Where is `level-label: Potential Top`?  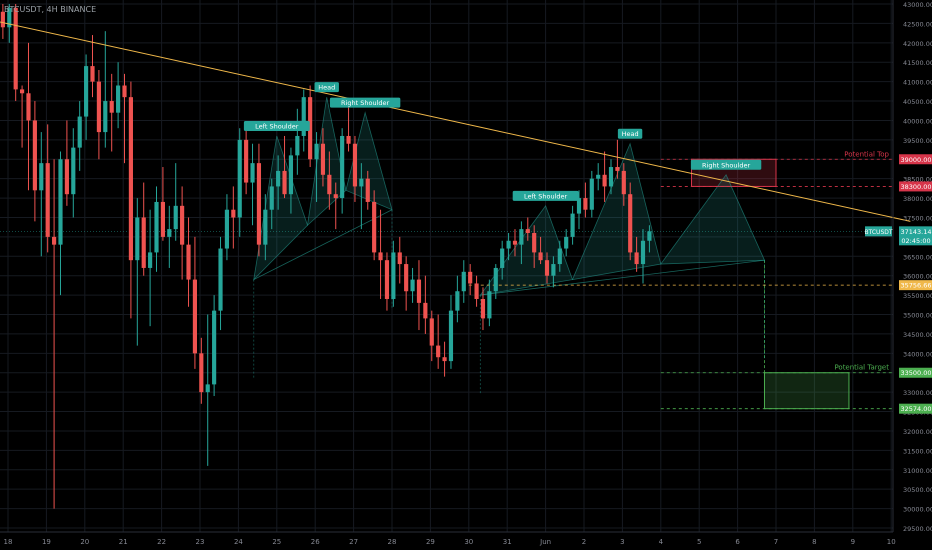 level-label: Potential Top is located at coordinates (866, 154).